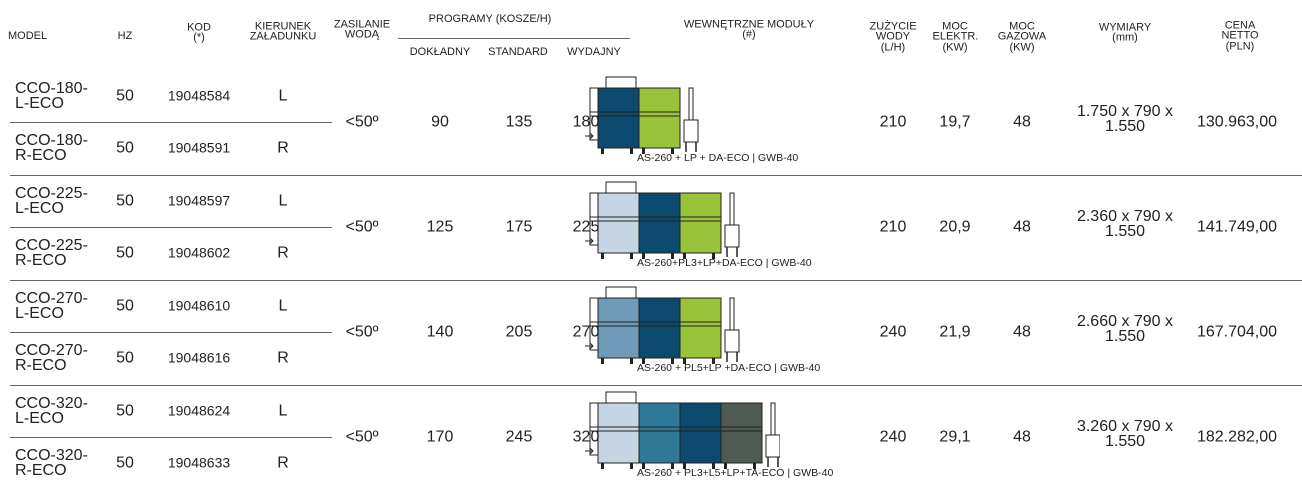 Image resolution: width=1302 pixels, height=486 pixels. Describe the element at coordinates (519, 332) in the screenshot. I see `standard: 205` at that location.